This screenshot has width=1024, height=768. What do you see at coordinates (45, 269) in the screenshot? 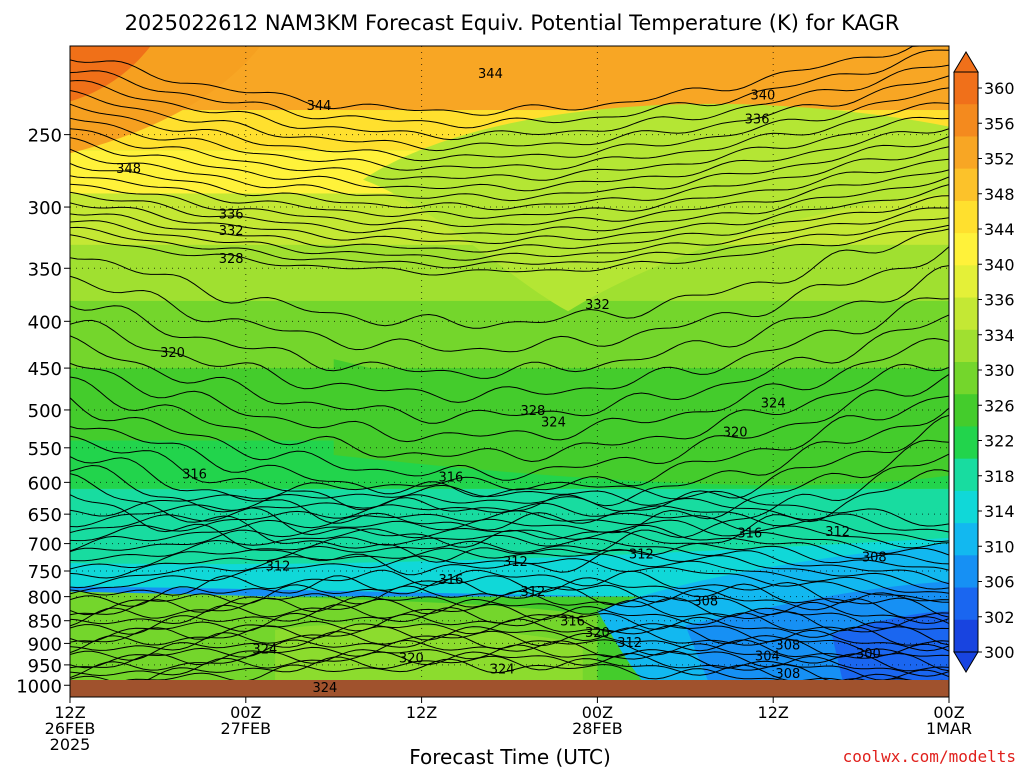
I see `y-tick-label-2: 350` at bounding box center [45, 269].